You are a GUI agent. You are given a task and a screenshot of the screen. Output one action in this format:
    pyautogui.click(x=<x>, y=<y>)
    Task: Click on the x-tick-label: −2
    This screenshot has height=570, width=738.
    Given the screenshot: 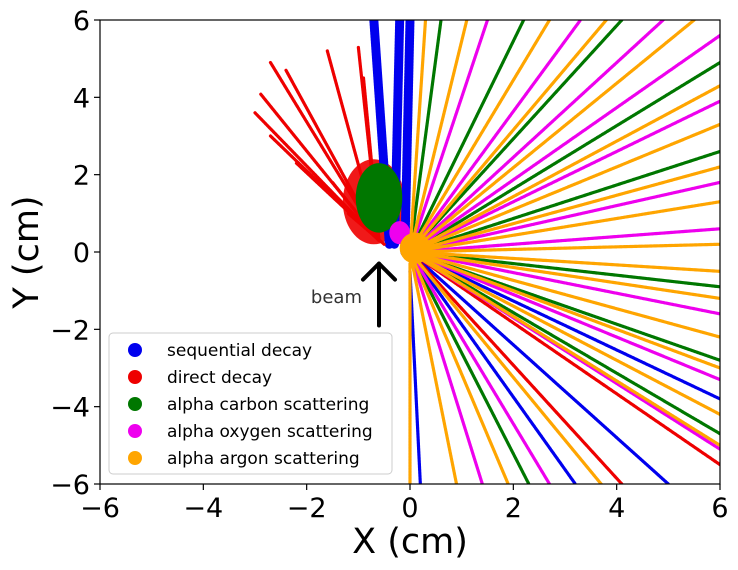 What is the action you would take?
    pyautogui.click(x=307, y=508)
    